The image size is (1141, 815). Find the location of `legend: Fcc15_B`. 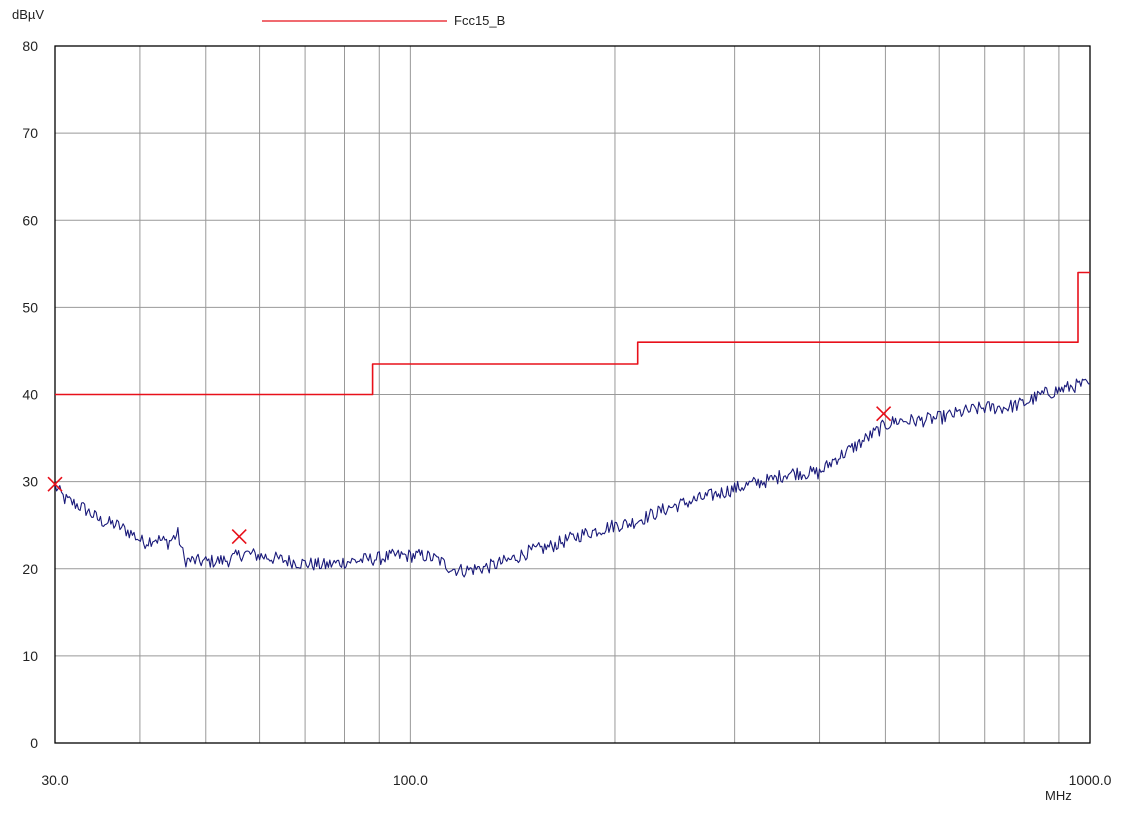

legend: Fcc15_B is located at coordinates (383, 20).